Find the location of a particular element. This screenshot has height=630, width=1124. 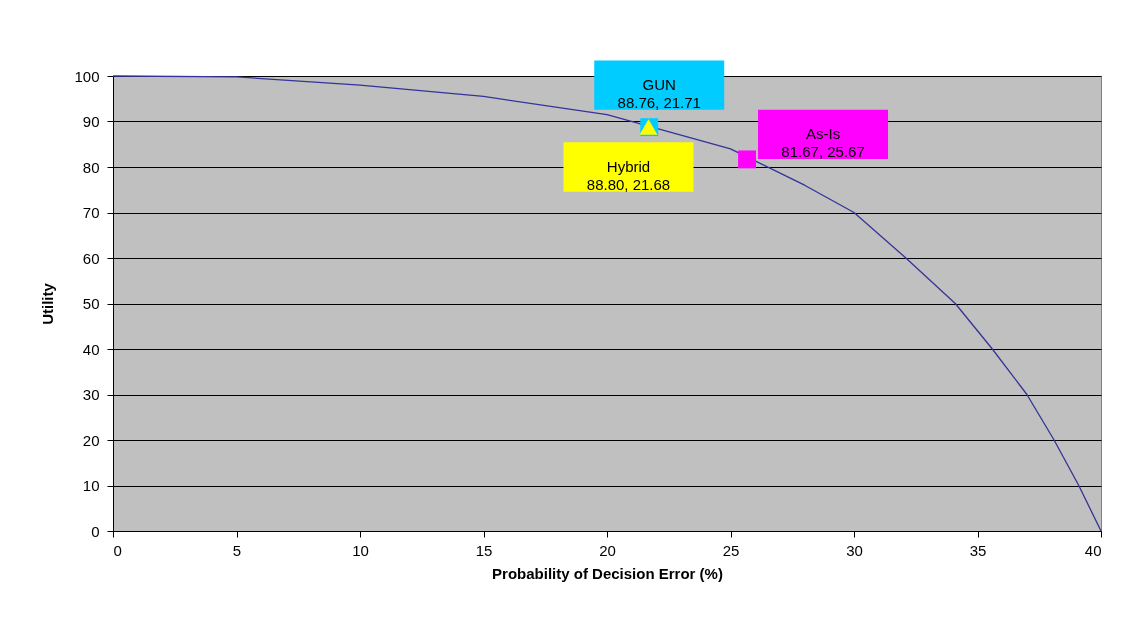

x-tick-label: 10 is located at coordinates (360, 550).